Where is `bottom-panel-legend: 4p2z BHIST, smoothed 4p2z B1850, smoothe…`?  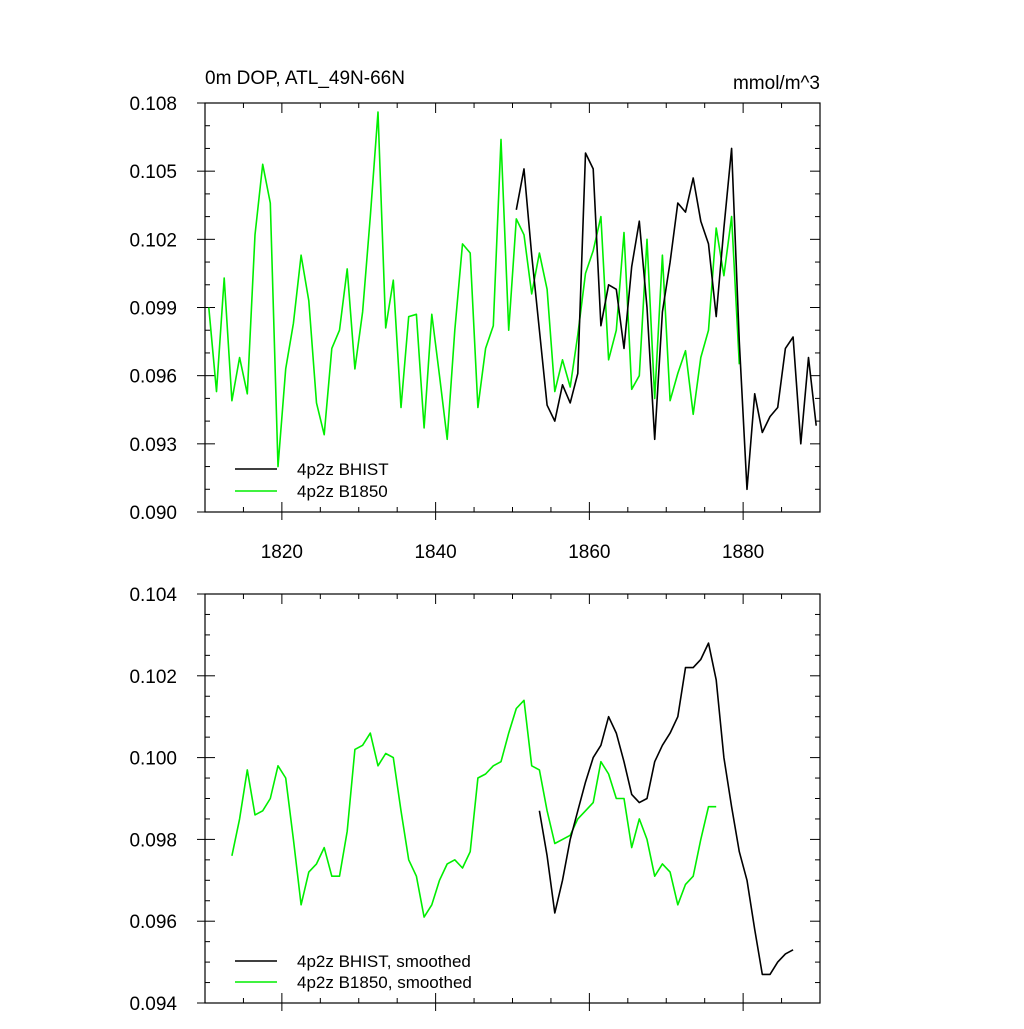
bottom-panel-legend: 4p2z BHIST, smoothed 4p2z B1850, smoothe… is located at coordinates (353, 972).